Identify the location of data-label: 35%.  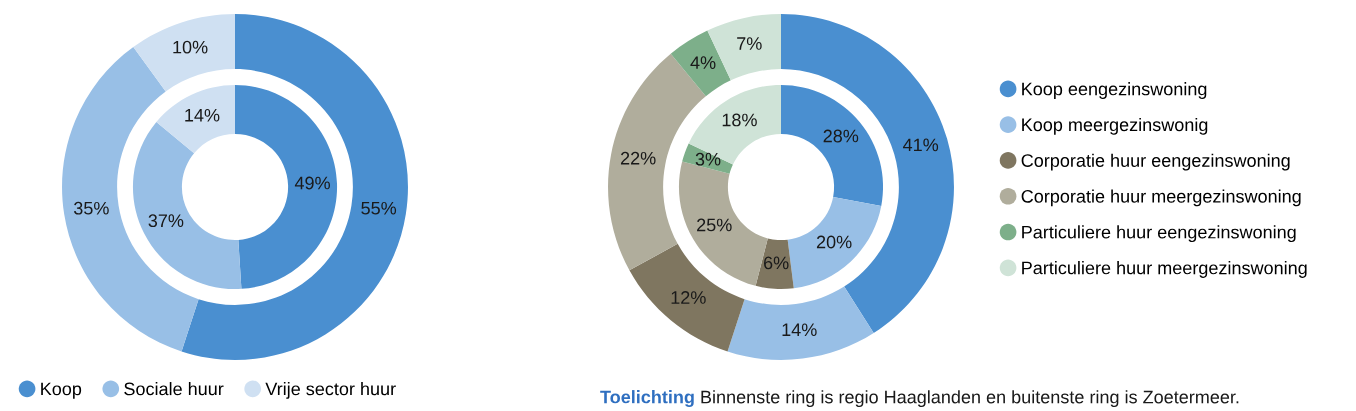
(91, 208).